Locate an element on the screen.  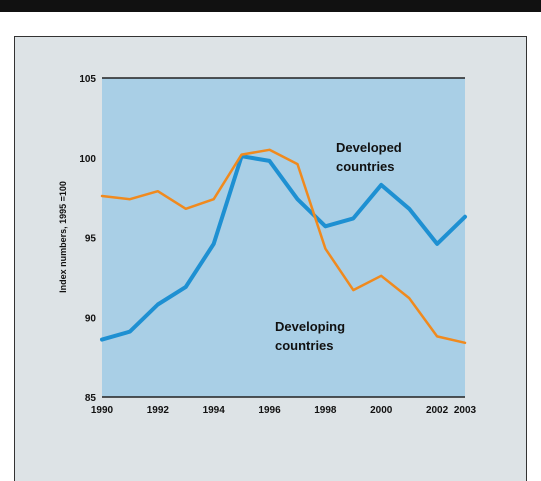
x-tick-label: 1994 is located at coordinates (214, 410).